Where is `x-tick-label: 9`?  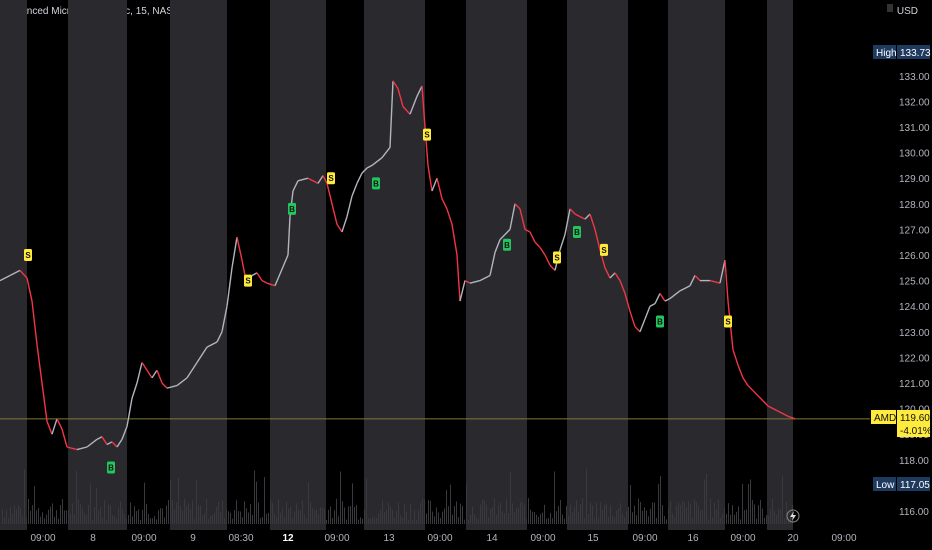
x-tick-label: 9 is located at coordinates (193, 538).